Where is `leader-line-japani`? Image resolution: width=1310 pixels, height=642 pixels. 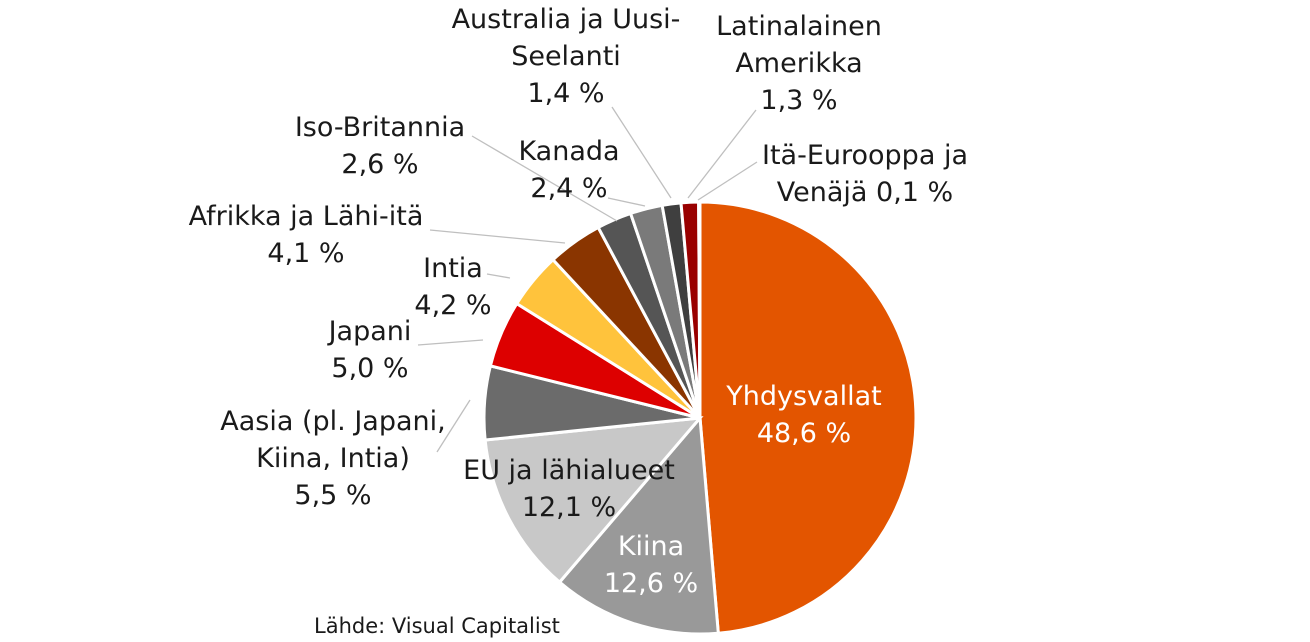 leader-line-japani is located at coordinates (450, 342).